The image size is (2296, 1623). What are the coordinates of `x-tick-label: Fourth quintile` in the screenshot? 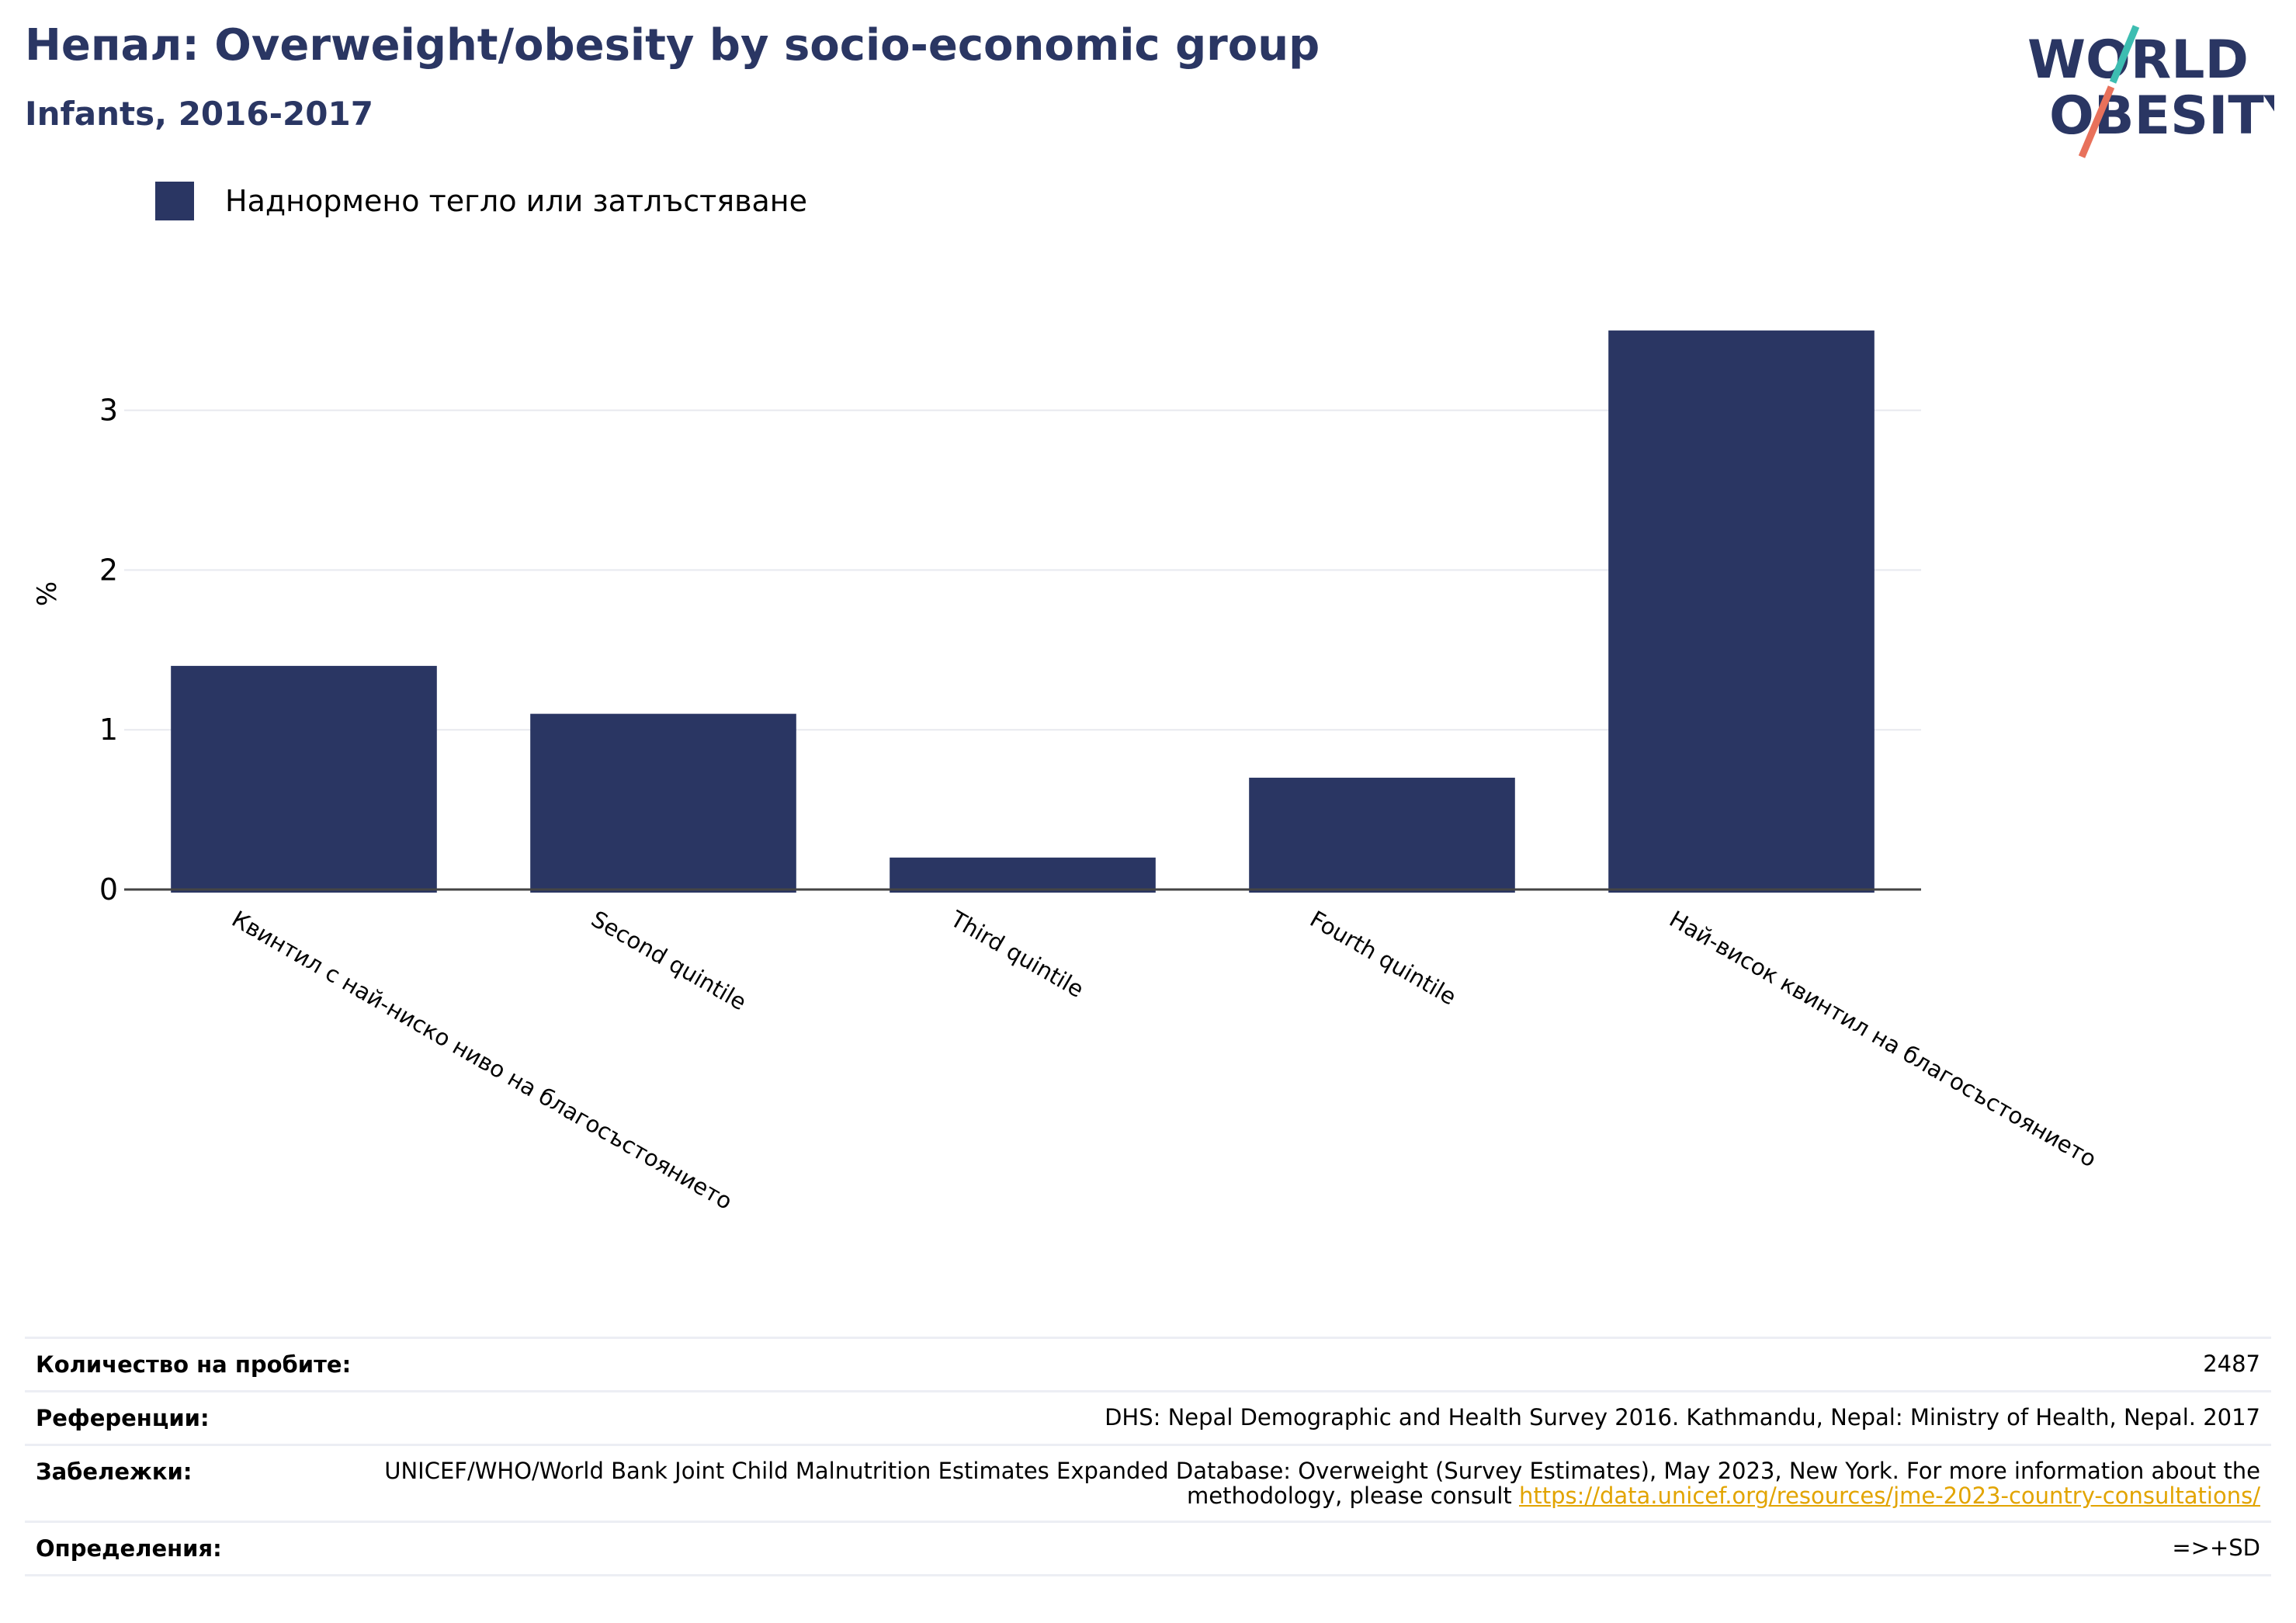 It's located at (1383, 958).